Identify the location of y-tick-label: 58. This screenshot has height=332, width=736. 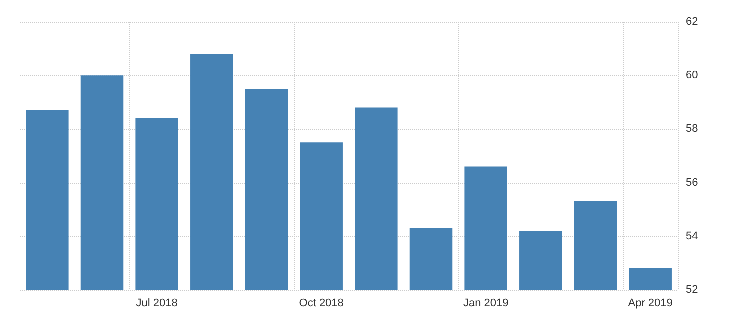
(692, 129).